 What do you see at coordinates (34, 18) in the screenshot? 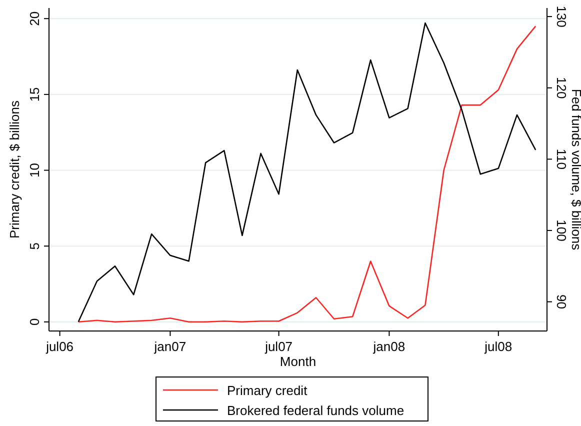
I see `y-tick-label: 20` at bounding box center [34, 18].